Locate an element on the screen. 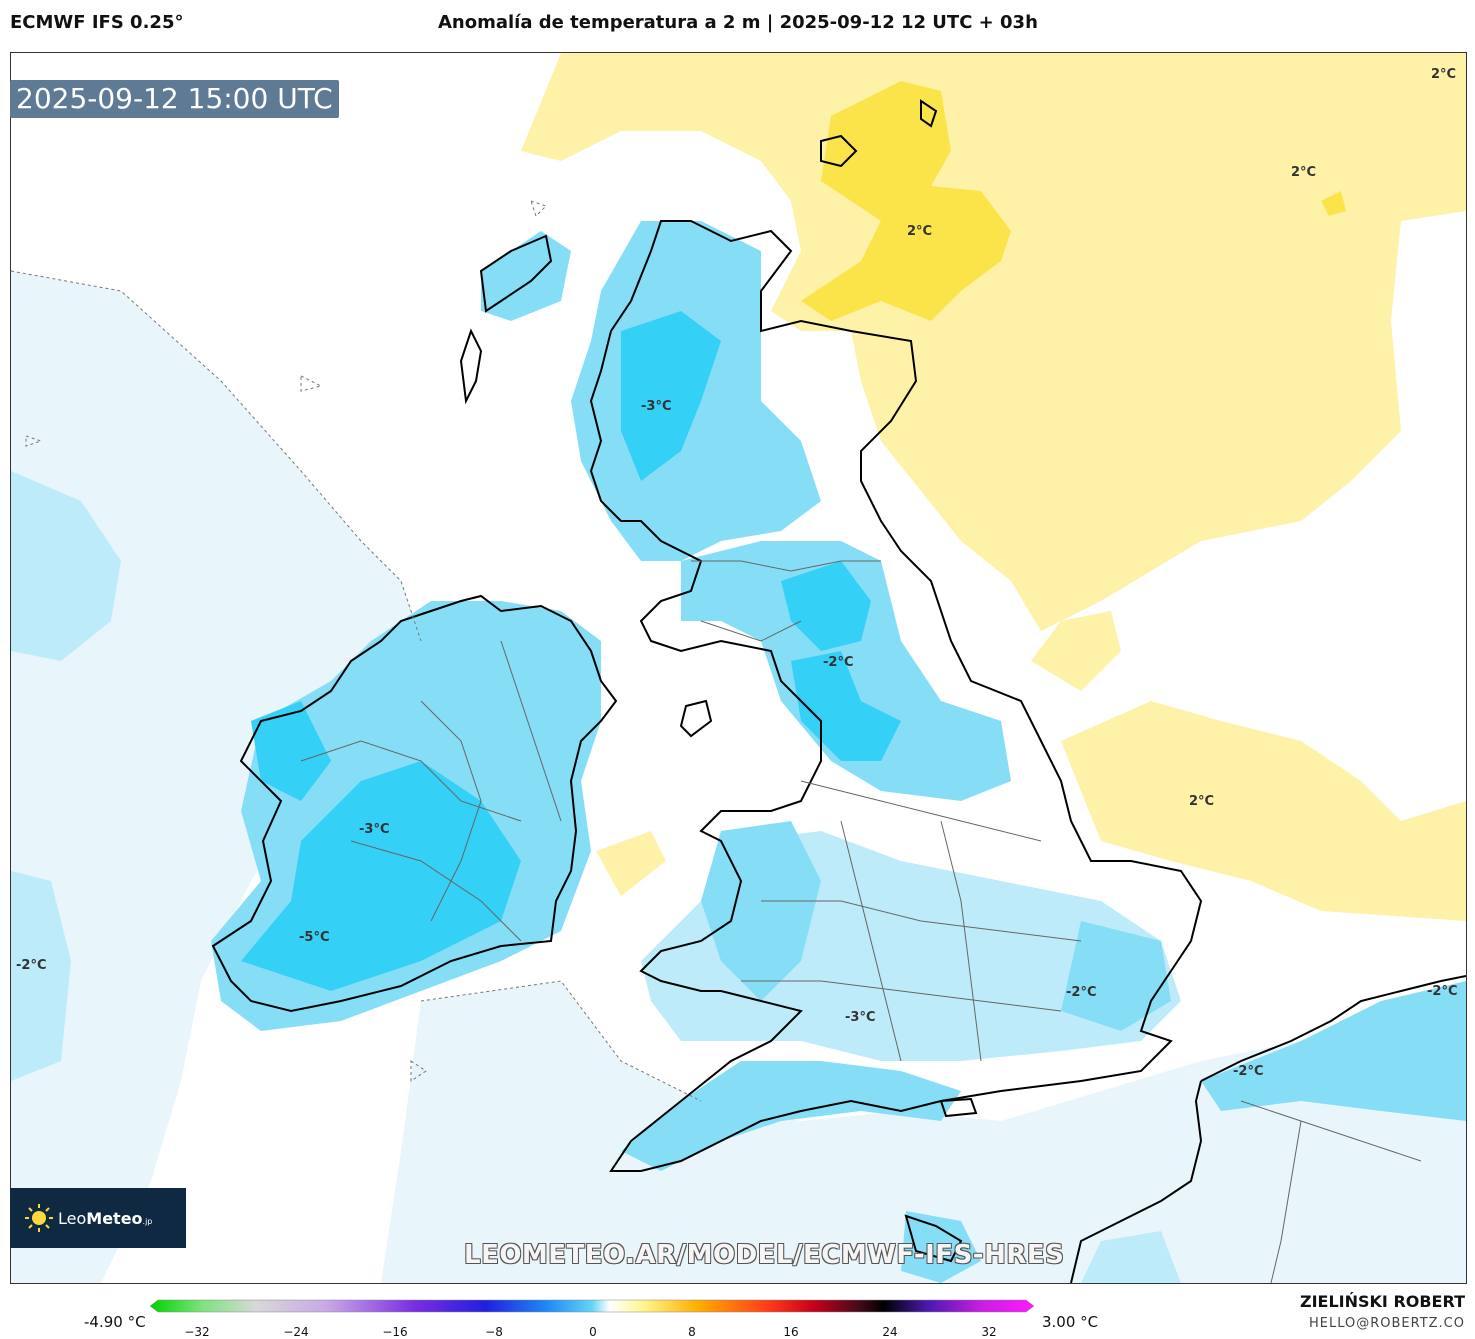 This screenshot has width=1475, height=1339. cold-area-southwest is located at coordinates (791, 1116).